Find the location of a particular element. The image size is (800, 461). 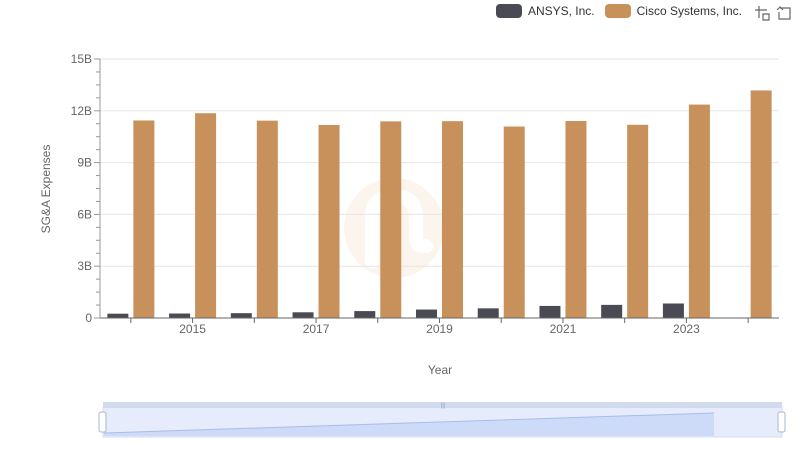

restore-icon is located at coordinates (784, 13).